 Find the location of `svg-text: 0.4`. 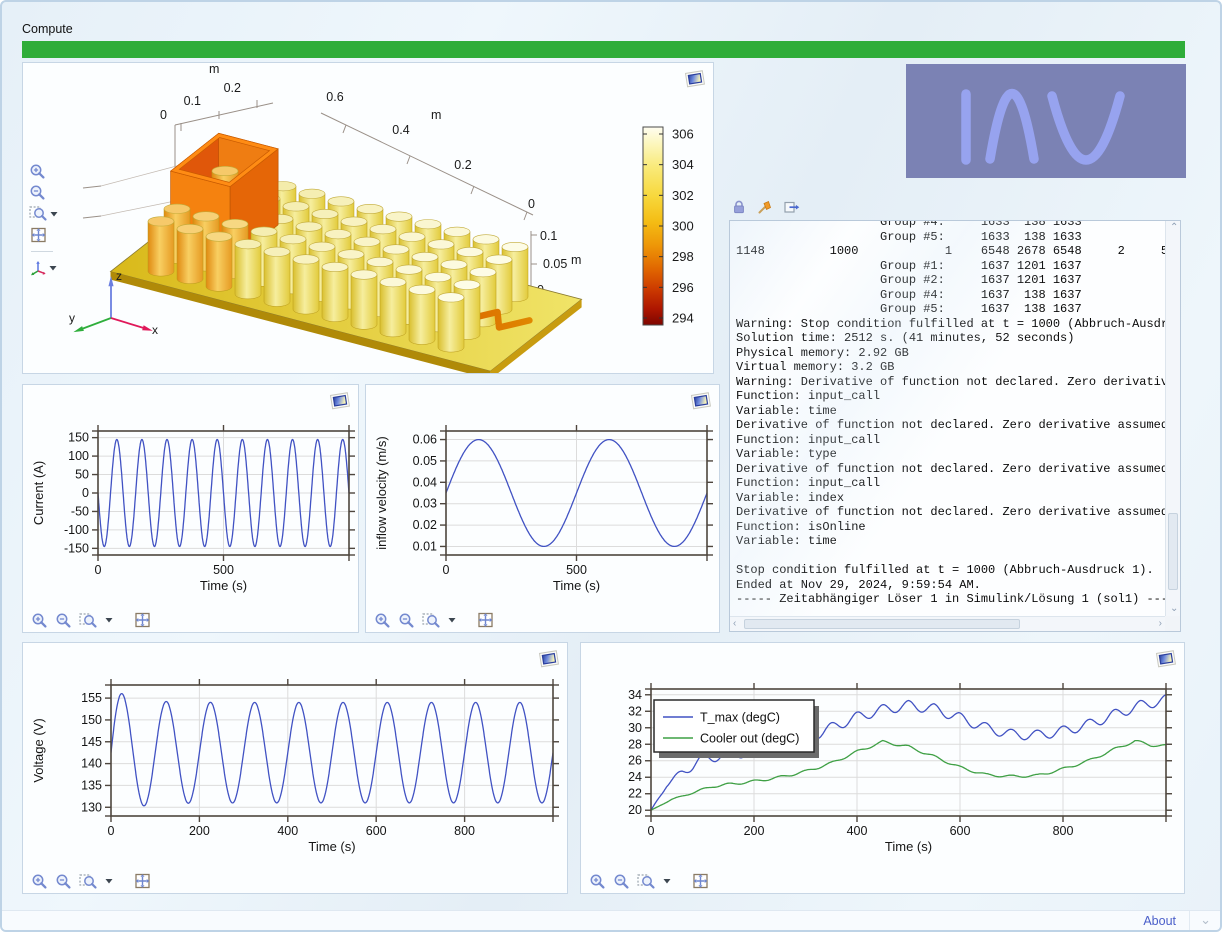

svg-text: 0.4 is located at coordinates (400, 130).